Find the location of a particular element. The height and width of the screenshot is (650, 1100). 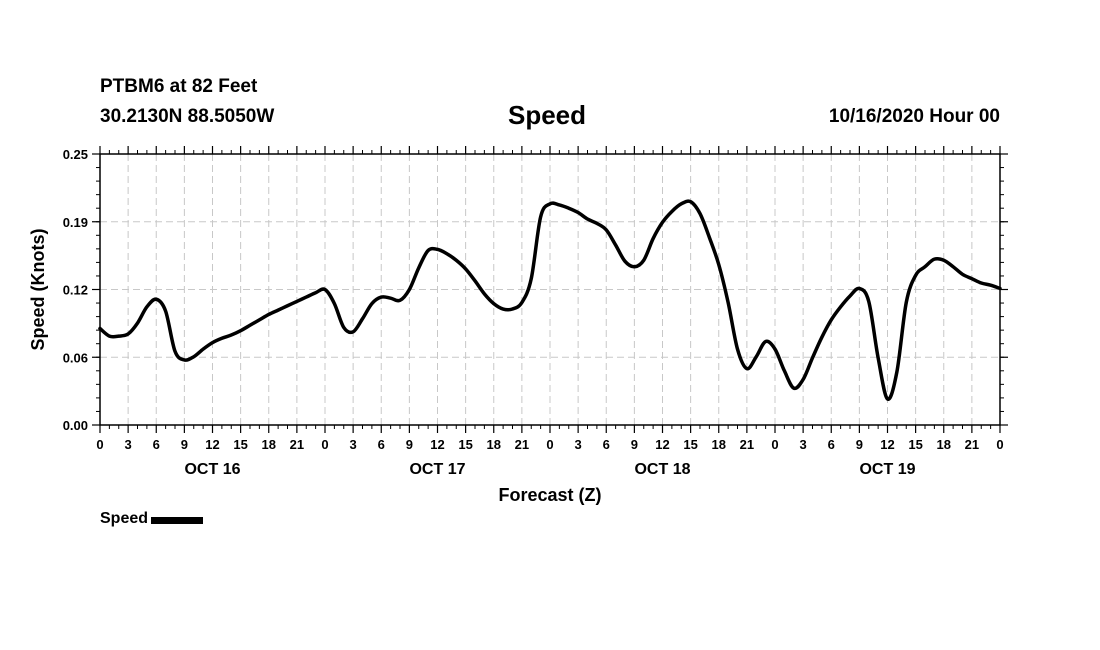

chart-title: Speed is located at coordinates (547, 115).